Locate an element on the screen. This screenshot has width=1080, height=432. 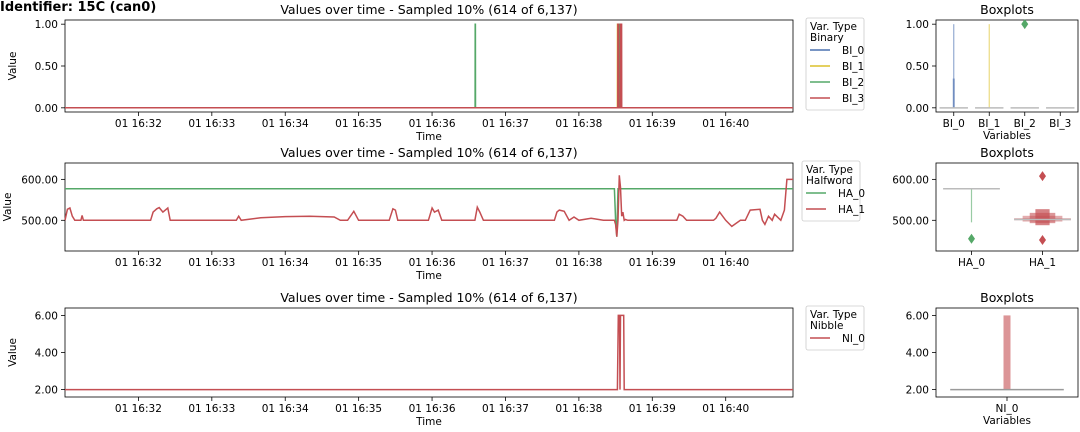
legend-label-bi_3: BI_3 is located at coordinates (853, 99).